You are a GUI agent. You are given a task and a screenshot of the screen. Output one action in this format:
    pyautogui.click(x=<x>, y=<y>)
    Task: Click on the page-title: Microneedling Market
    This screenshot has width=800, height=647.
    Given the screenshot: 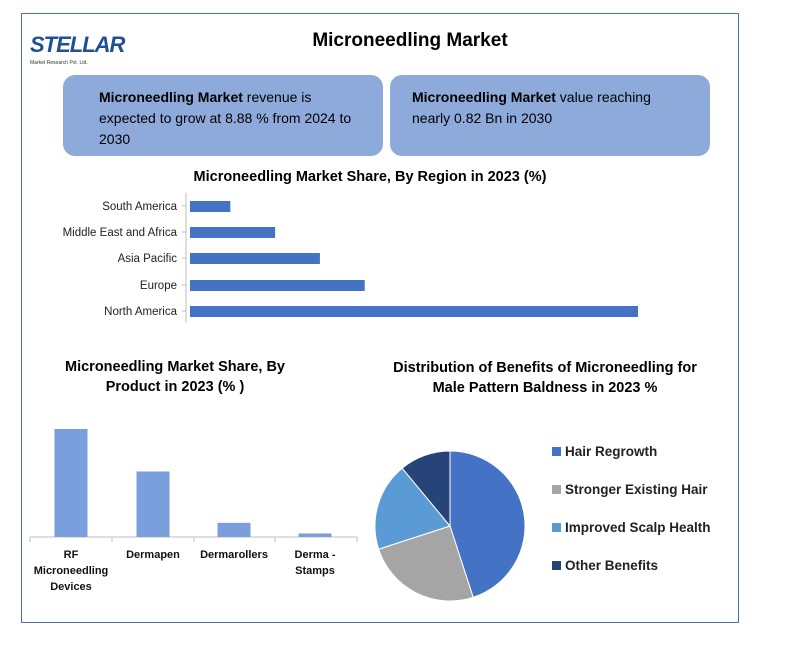 What is the action you would take?
    pyautogui.click(x=410, y=40)
    